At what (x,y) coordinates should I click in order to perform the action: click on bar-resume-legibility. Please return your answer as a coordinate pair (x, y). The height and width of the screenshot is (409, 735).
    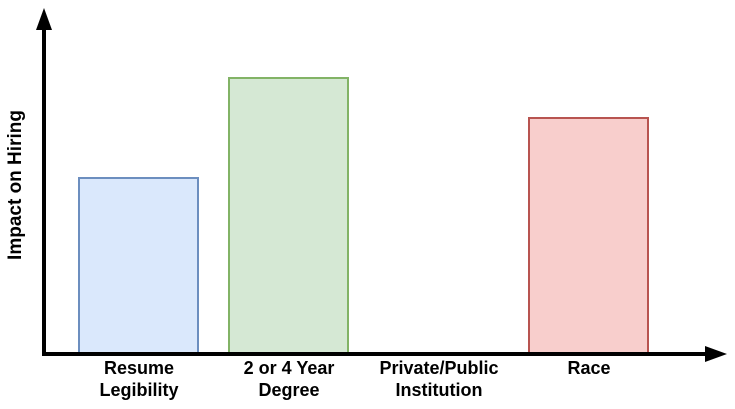
    Looking at the image, I should click on (138, 265).